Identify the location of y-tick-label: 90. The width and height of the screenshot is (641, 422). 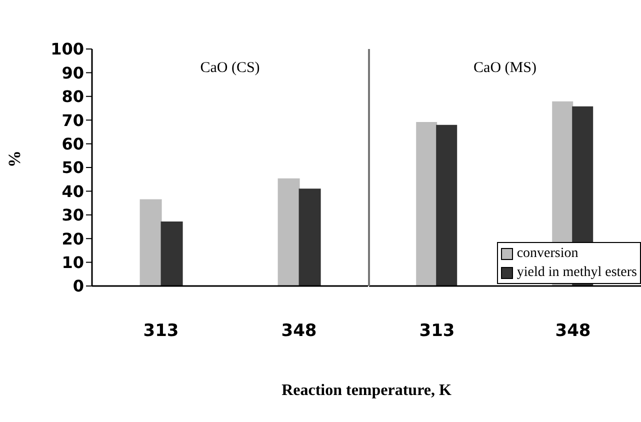
(73, 72).